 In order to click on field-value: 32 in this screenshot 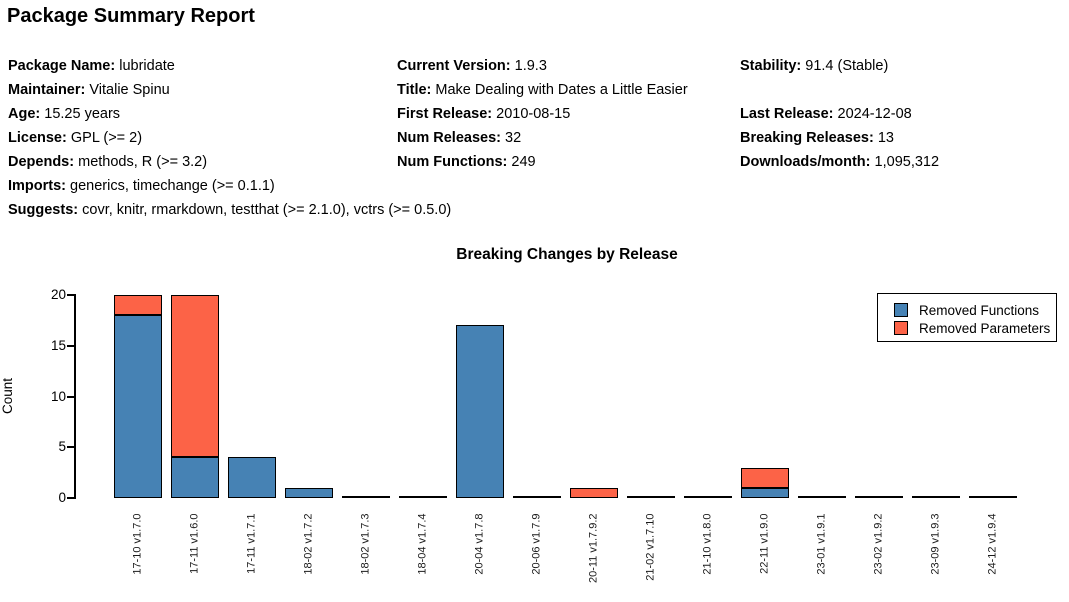, I will do `click(513, 138)`.